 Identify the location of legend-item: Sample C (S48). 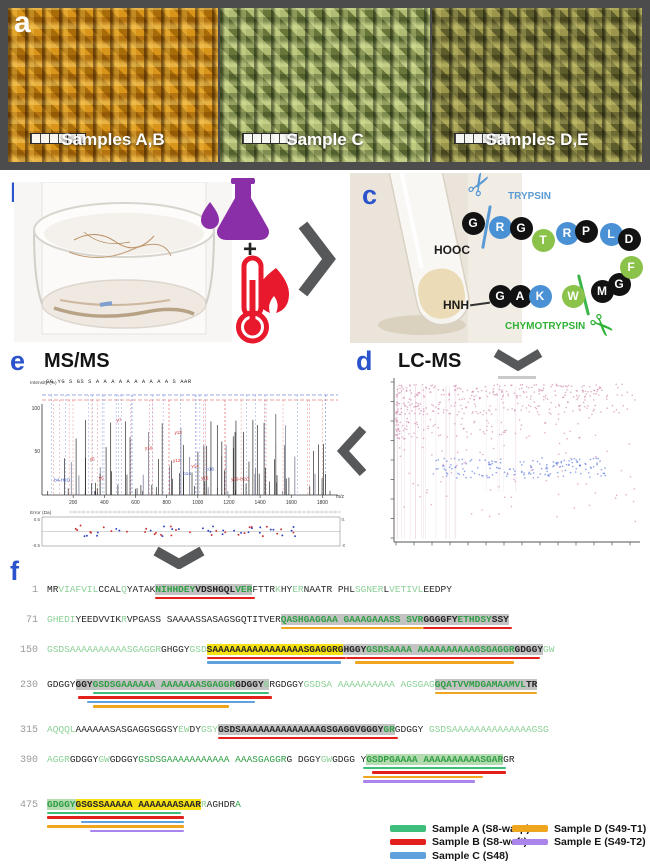
(449, 855).